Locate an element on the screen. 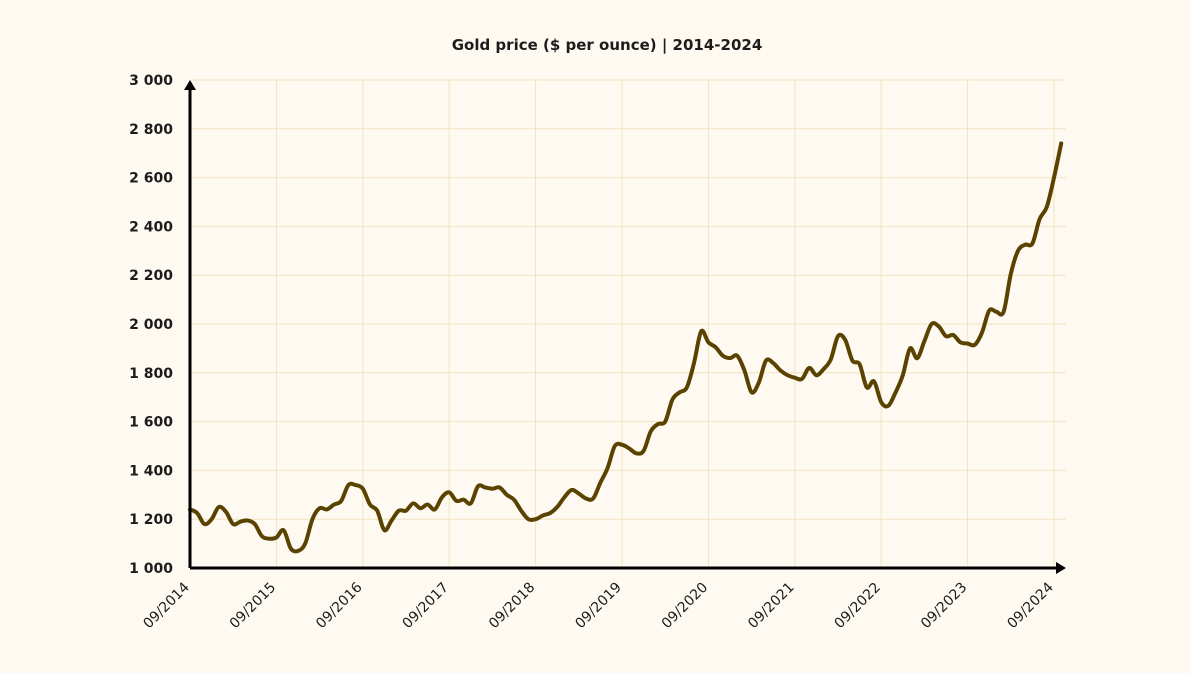 The width and height of the screenshot is (1191, 673). x-tick-label: 09/2024 is located at coordinates (1030, 605).